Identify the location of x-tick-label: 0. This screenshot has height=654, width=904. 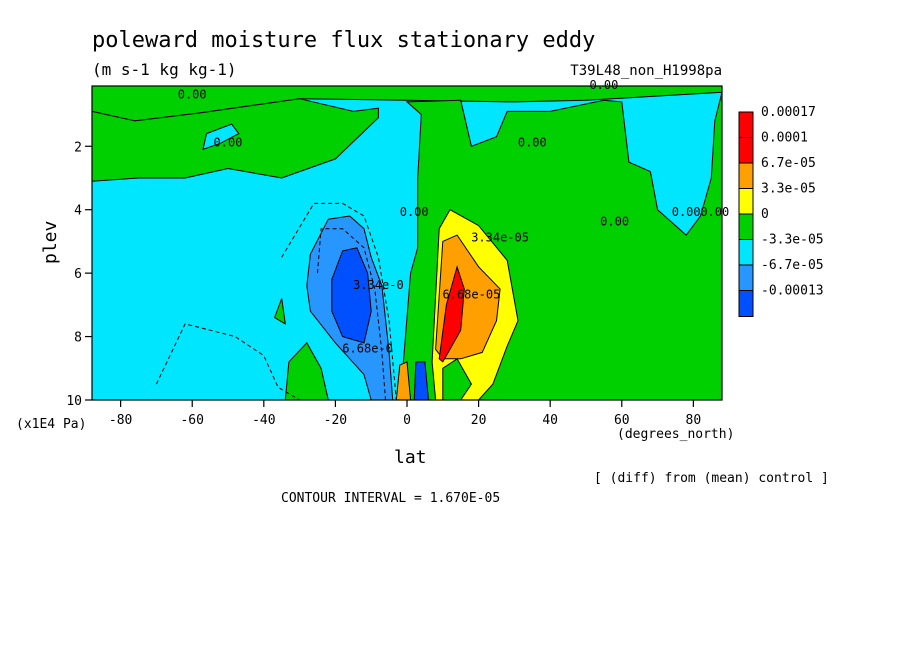
(407, 420).